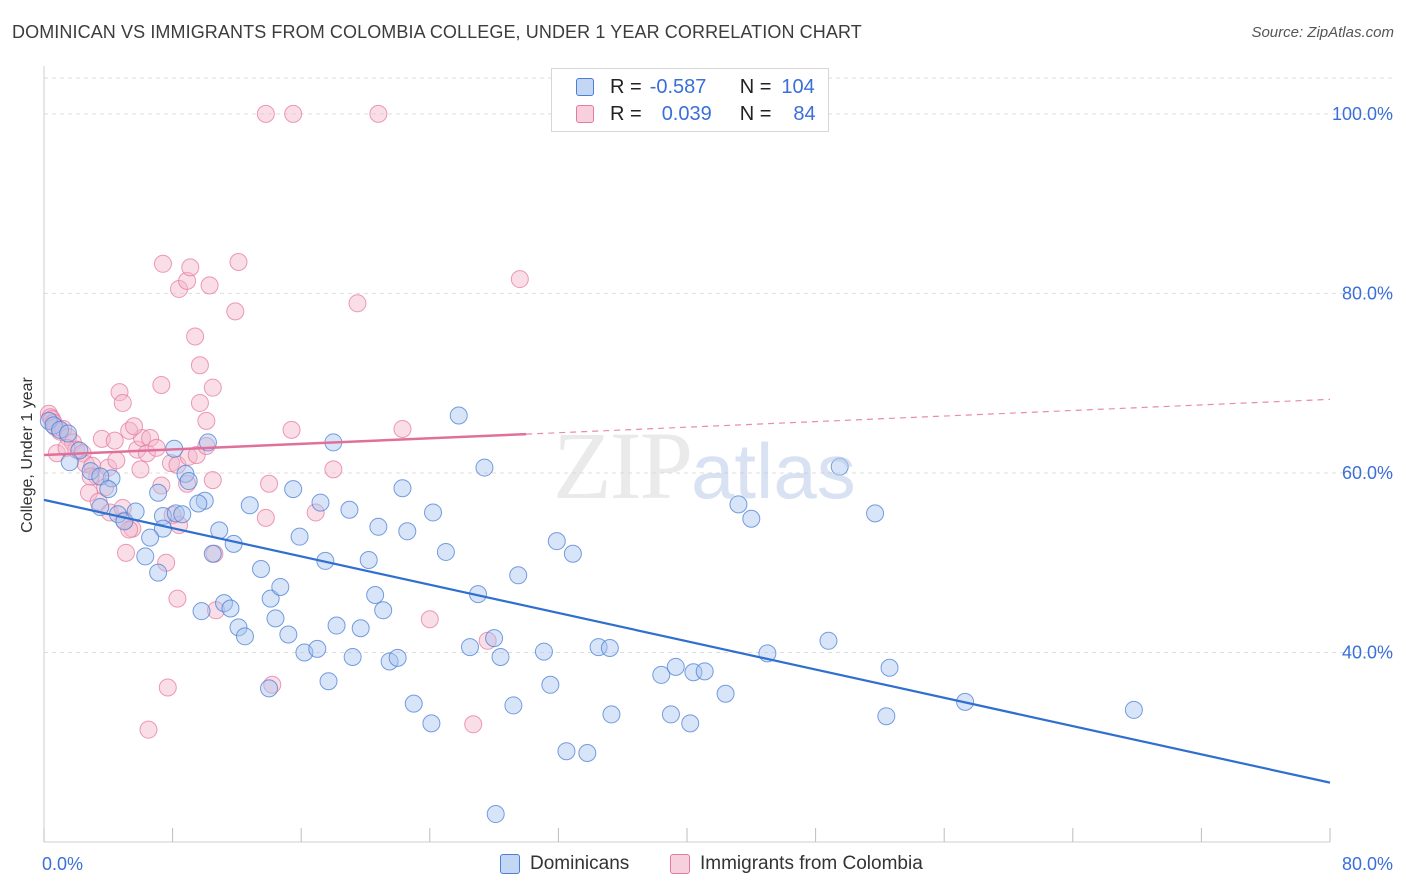 The image size is (1406, 892). Describe the element at coordinates (1367, 293) in the screenshot. I see `y-tick-label: 80.0%` at that location.